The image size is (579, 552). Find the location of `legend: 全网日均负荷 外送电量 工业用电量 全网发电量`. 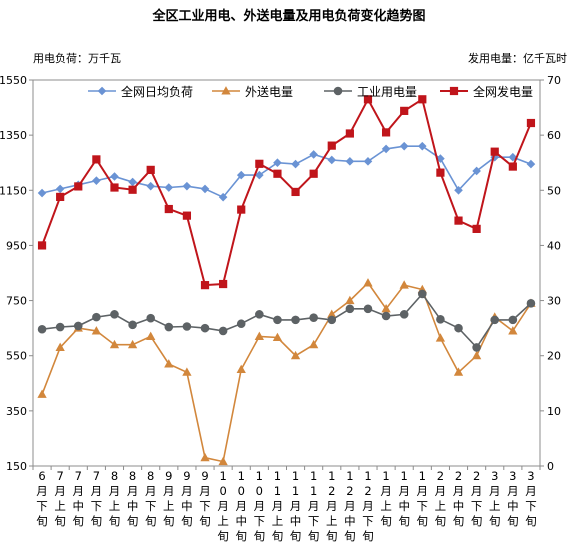

legend: 全网日均负荷 外送电量 工业用电量 全网发电量 is located at coordinates (310, 91).